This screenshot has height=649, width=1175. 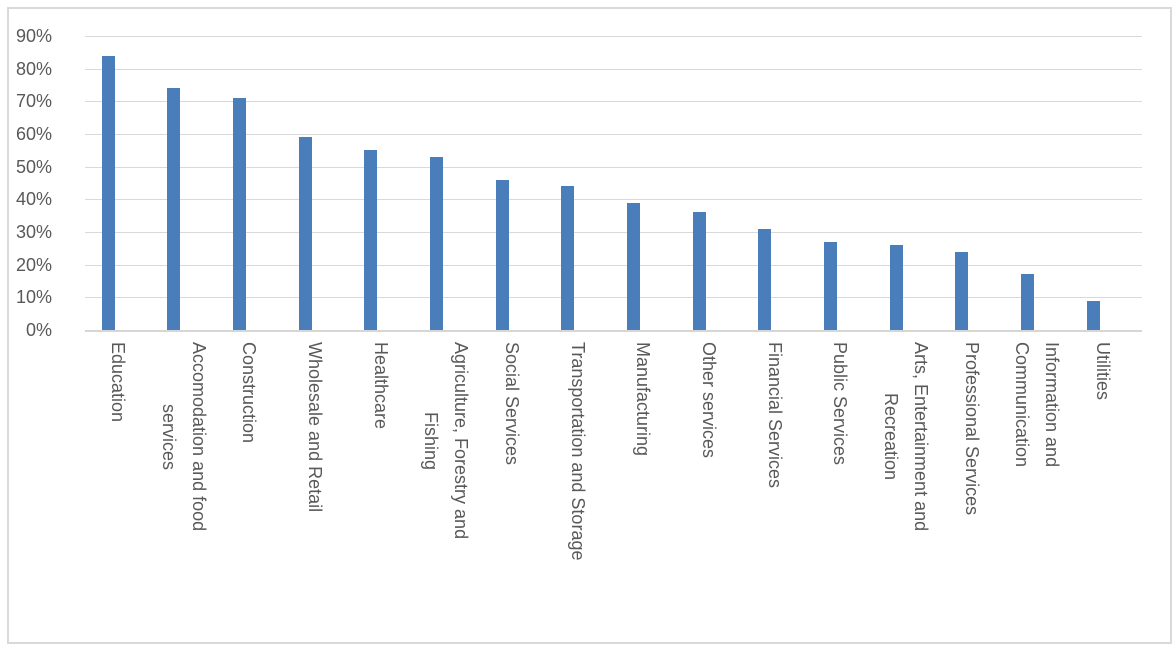 What do you see at coordinates (173, 209) in the screenshot?
I see `bar-accomodation-and-food` at bounding box center [173, 209].